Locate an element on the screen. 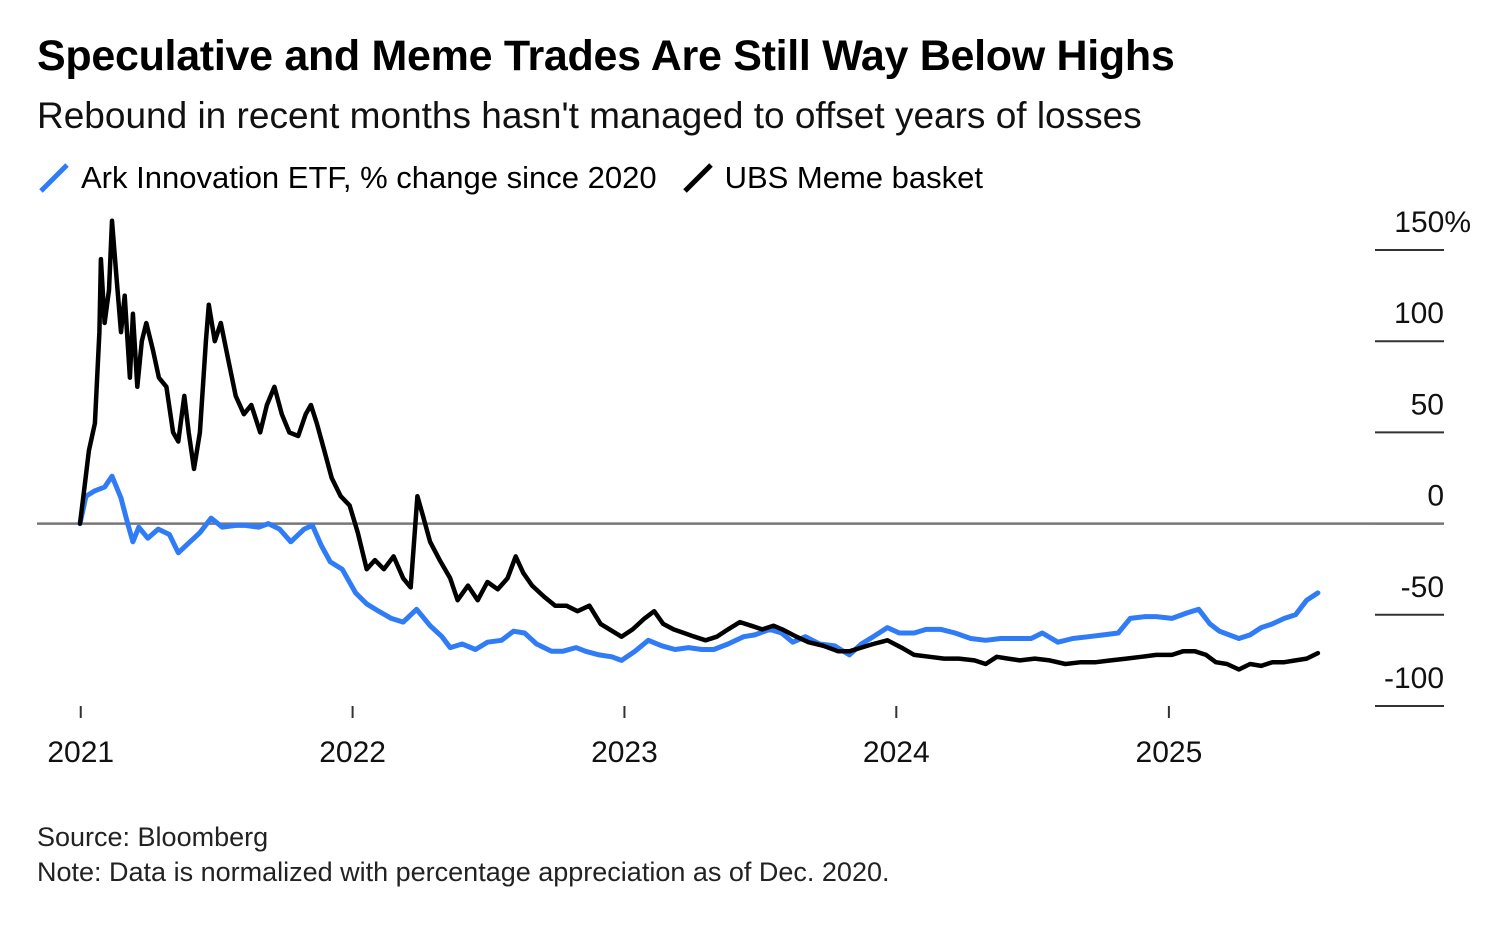 The height and width of the screenshot is (926, 1500). legend-label-meme: UBS Meme basket is located at coordinates (853, 177).